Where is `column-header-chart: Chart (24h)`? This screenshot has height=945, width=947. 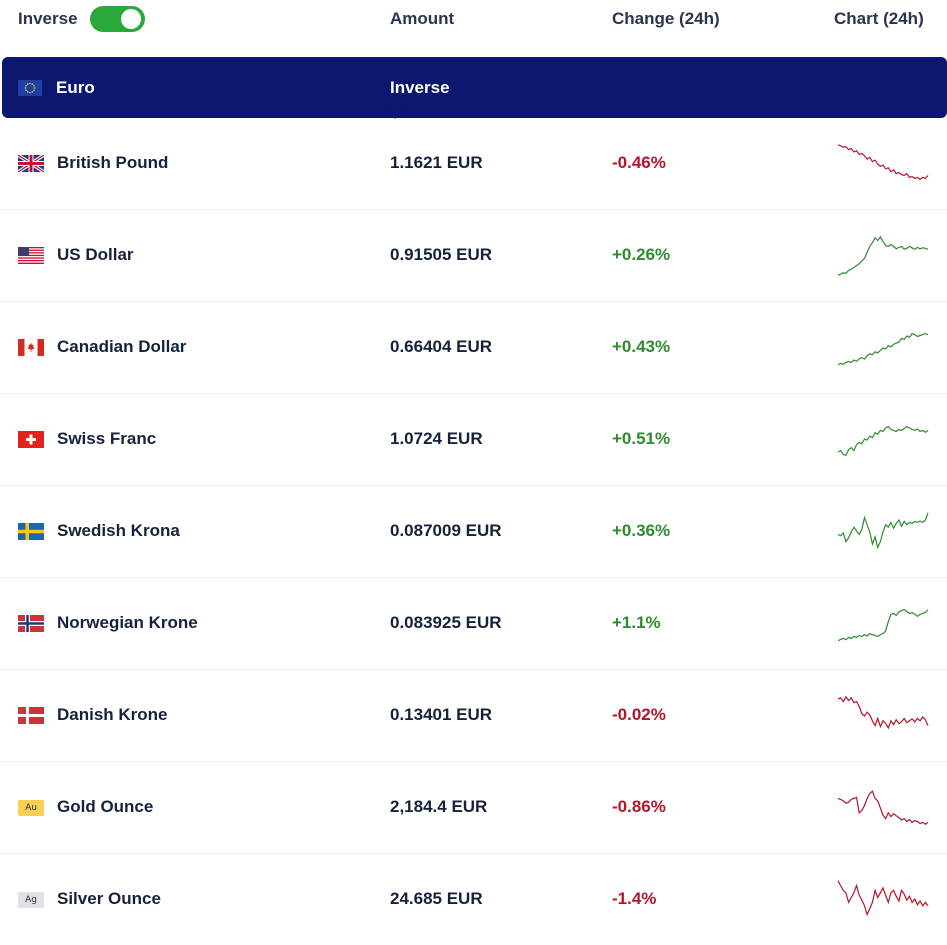
column-header-chart: Chart (24h) is located at coordinates (879, 18).